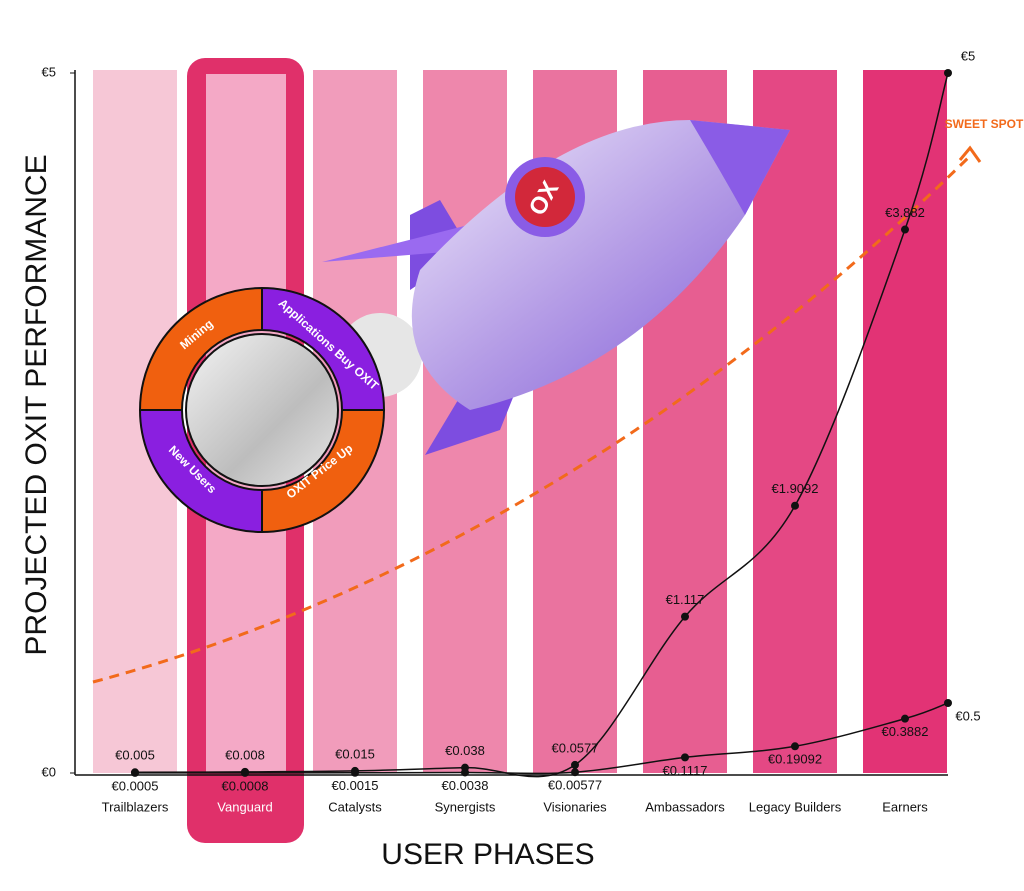  What do you see at coordinates (355, 785) in the screenshot?
I see `data-label: €0.0015` at bounding box center [355, 785].